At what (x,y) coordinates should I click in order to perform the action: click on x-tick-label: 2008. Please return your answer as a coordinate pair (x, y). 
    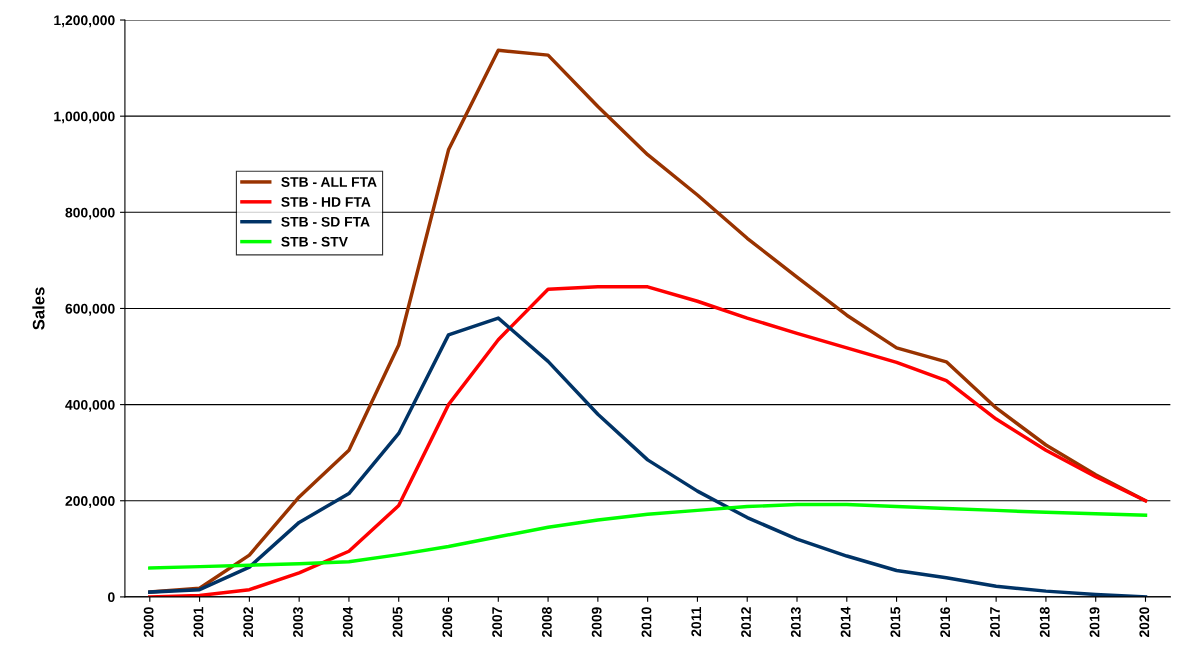
    Looking at the image, I should click on (546, 622).